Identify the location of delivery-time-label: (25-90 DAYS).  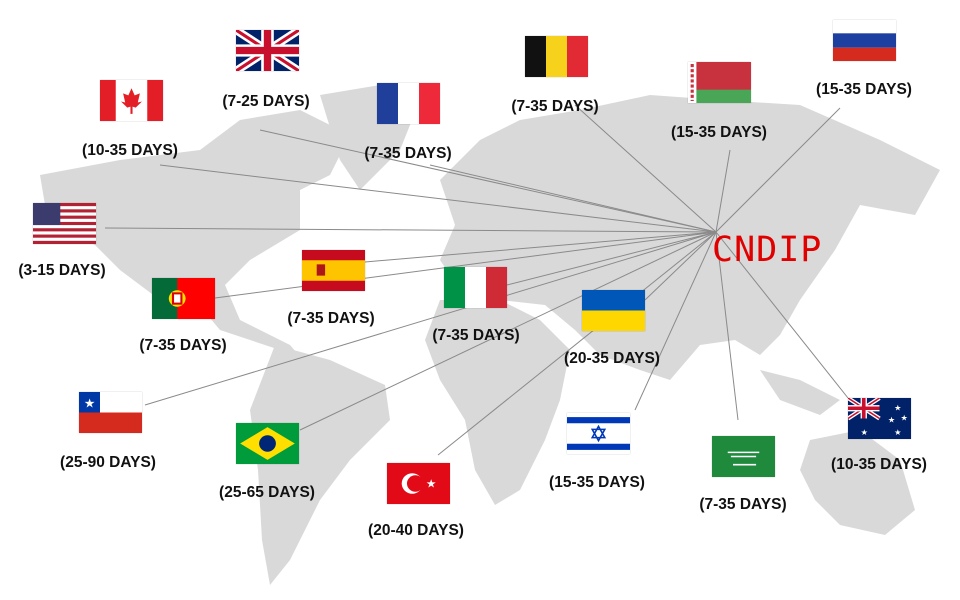
(108, 462).